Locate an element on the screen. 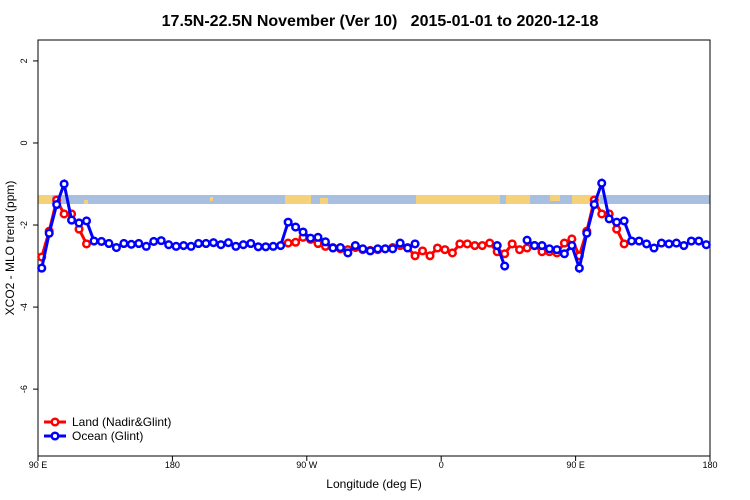 The width and height of the screenshot is (750, 500). x-tick-label: 180 is located at coordinates (172, 465).